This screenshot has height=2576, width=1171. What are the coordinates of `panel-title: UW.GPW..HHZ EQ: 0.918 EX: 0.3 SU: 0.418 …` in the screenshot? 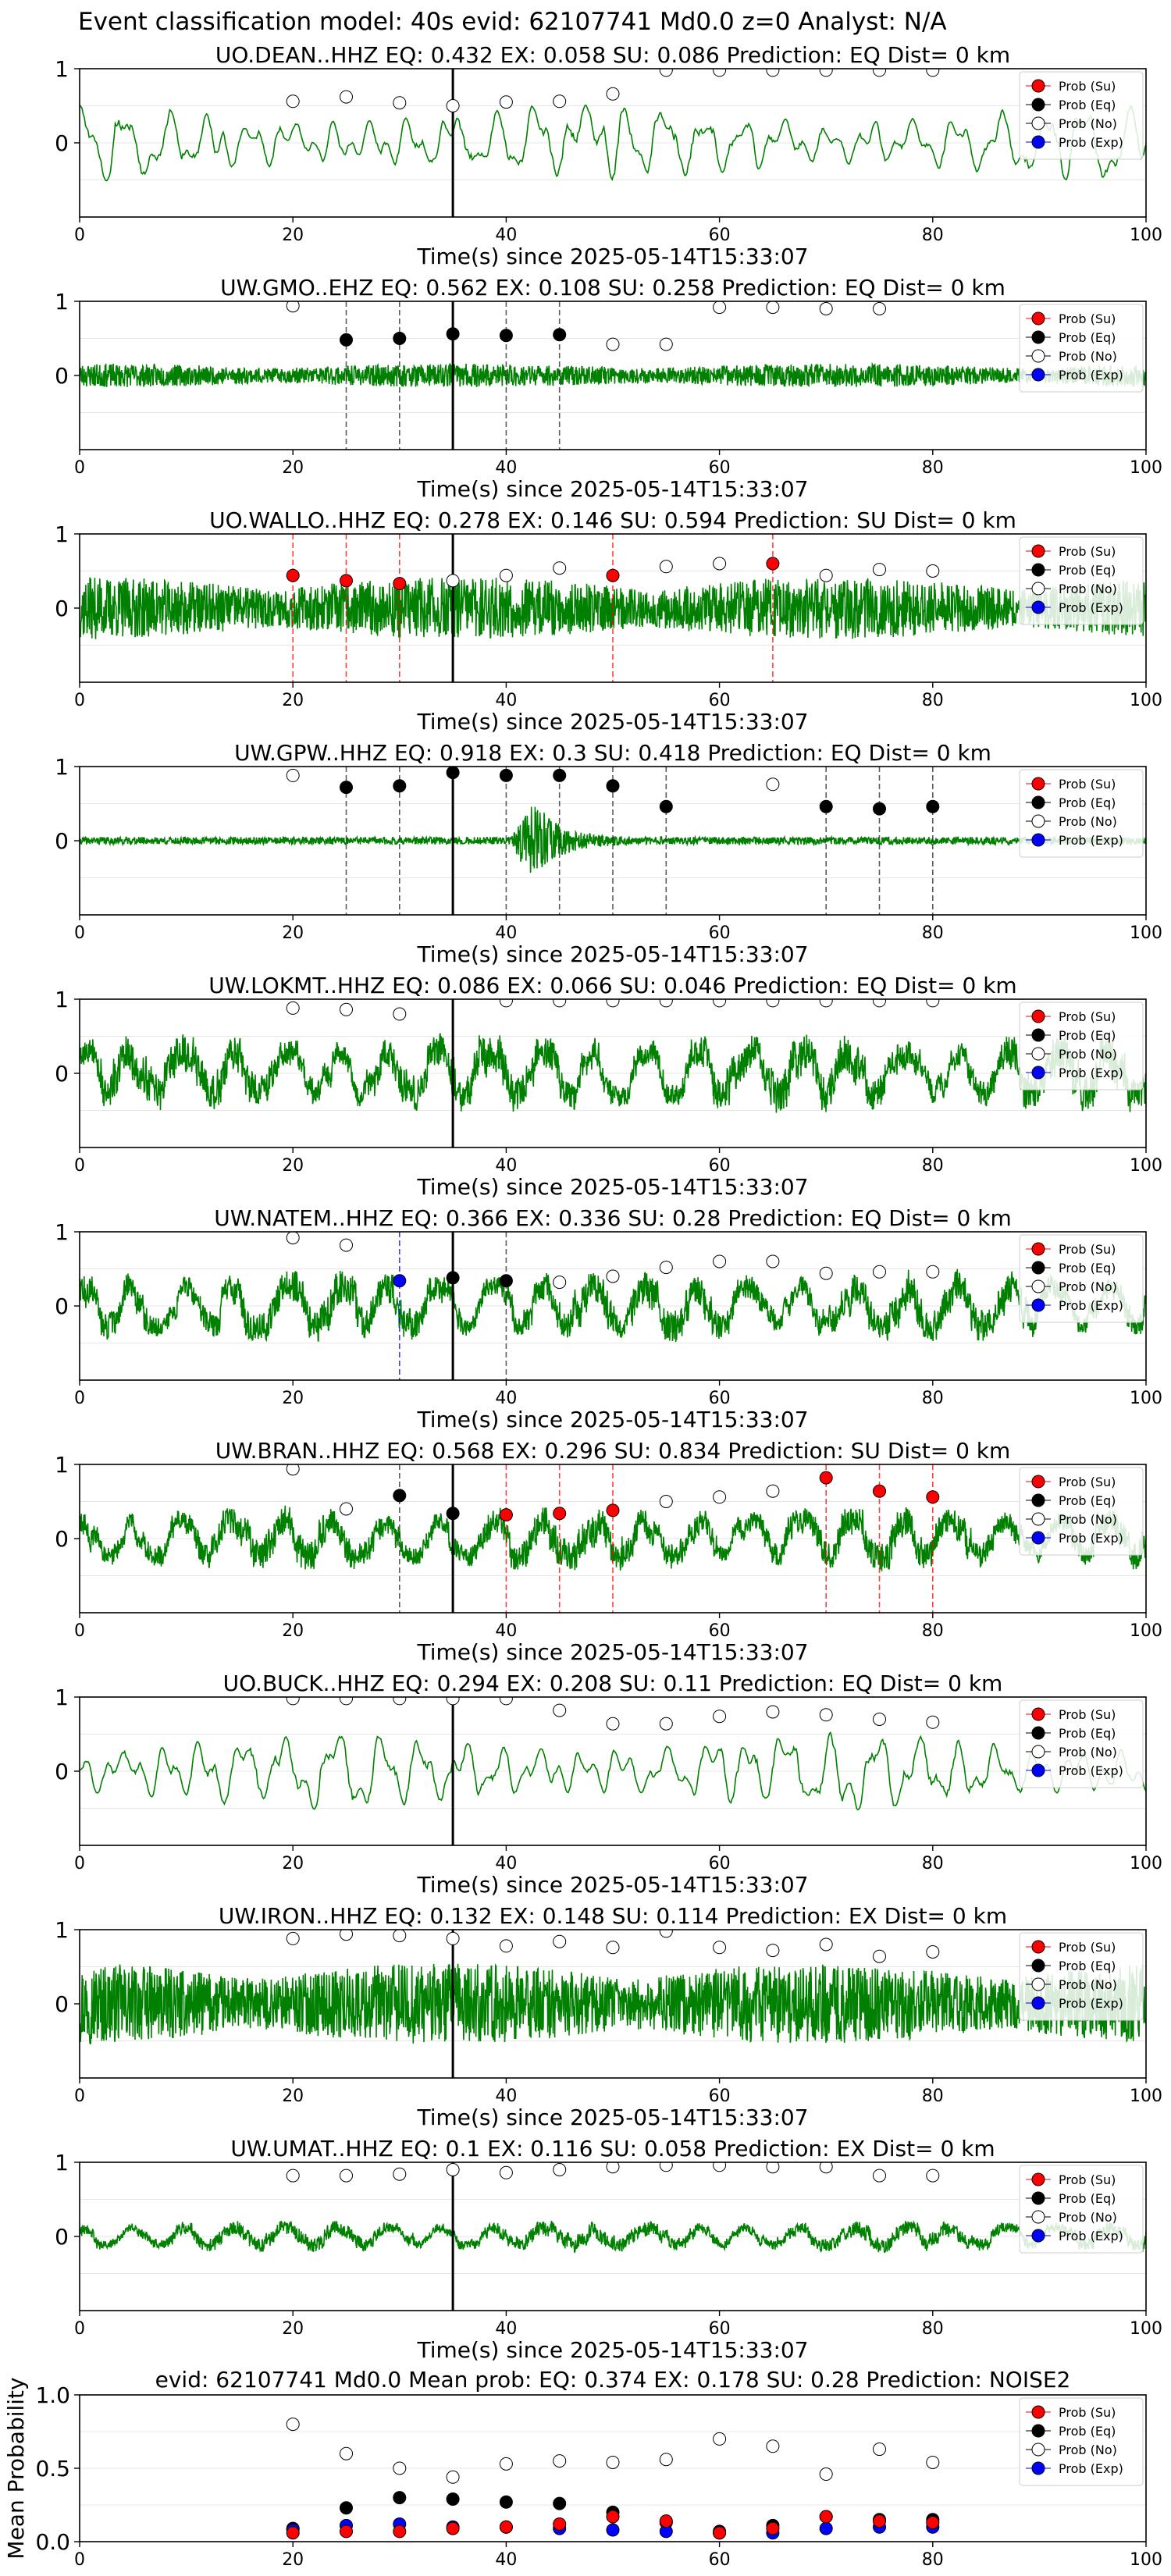 It's located at (612, 753).